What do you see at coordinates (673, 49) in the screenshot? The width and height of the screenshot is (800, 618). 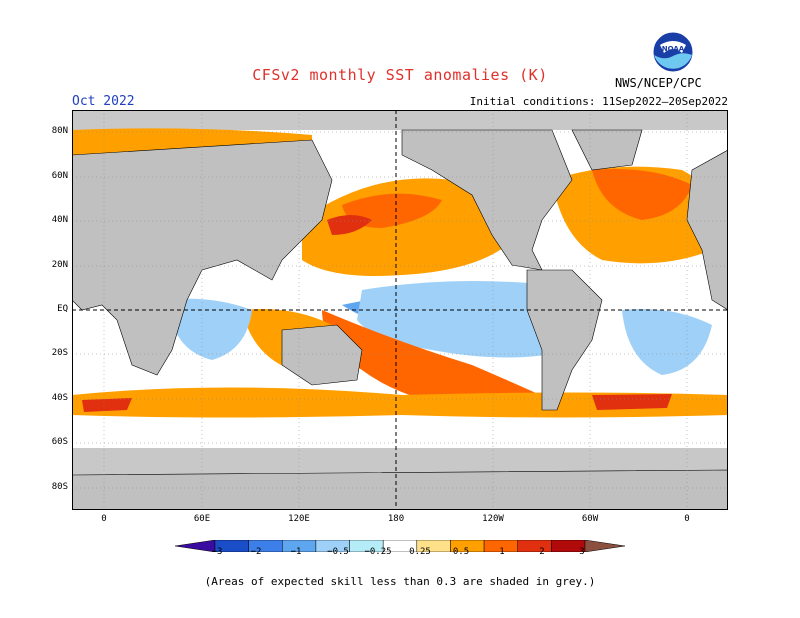 I see `noaa-logo-text: NOAA` at bounding box center [673, 49].